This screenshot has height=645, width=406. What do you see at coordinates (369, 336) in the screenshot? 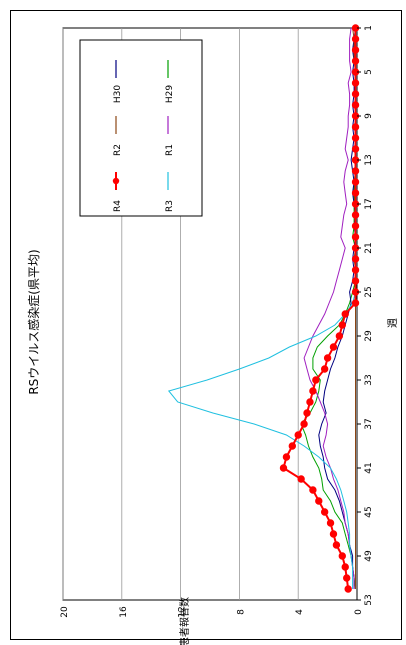
I see `x-tick-label: 29` at bounding box center [369, 336].